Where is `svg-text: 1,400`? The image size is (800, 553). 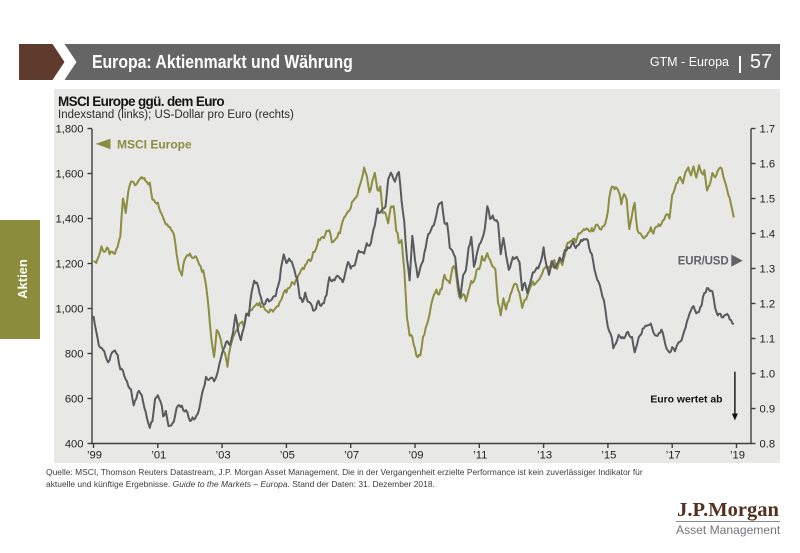 svg-text: 1,400 is located at coordinates (70, 220).